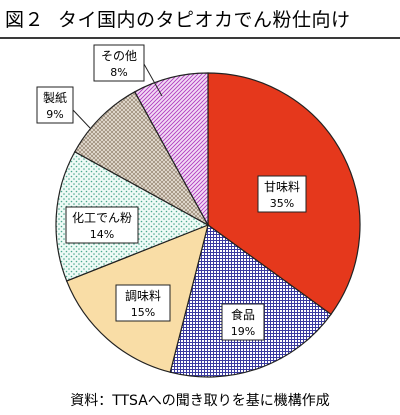 This screenshot has width=400, height=415. I want to click on slice-value-1: 19%, so click(243, 331).